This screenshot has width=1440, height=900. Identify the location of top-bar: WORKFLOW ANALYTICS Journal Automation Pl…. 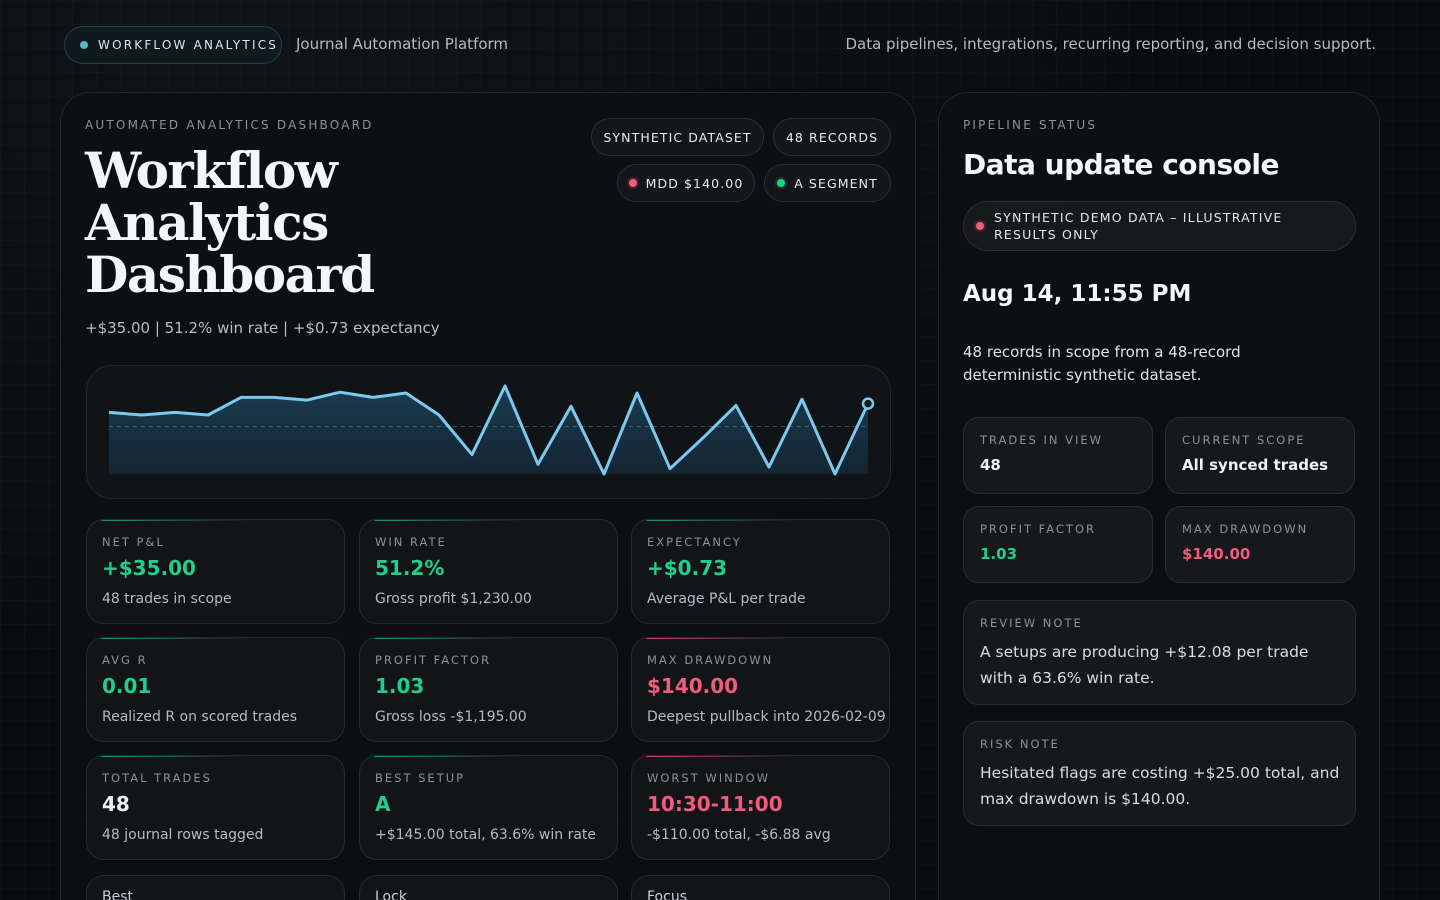
(720, 45).